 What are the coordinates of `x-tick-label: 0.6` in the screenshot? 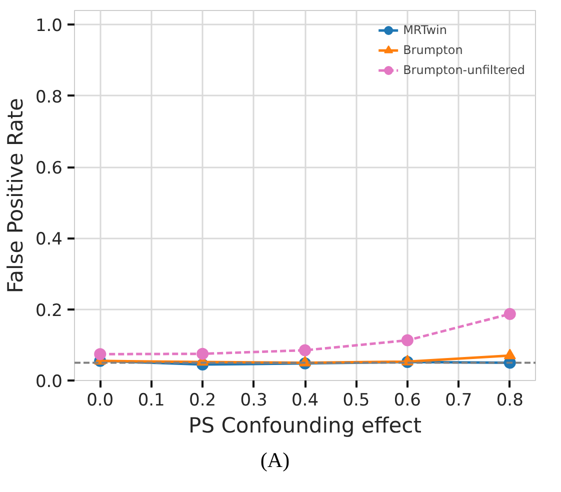 It's located at (407, 400).